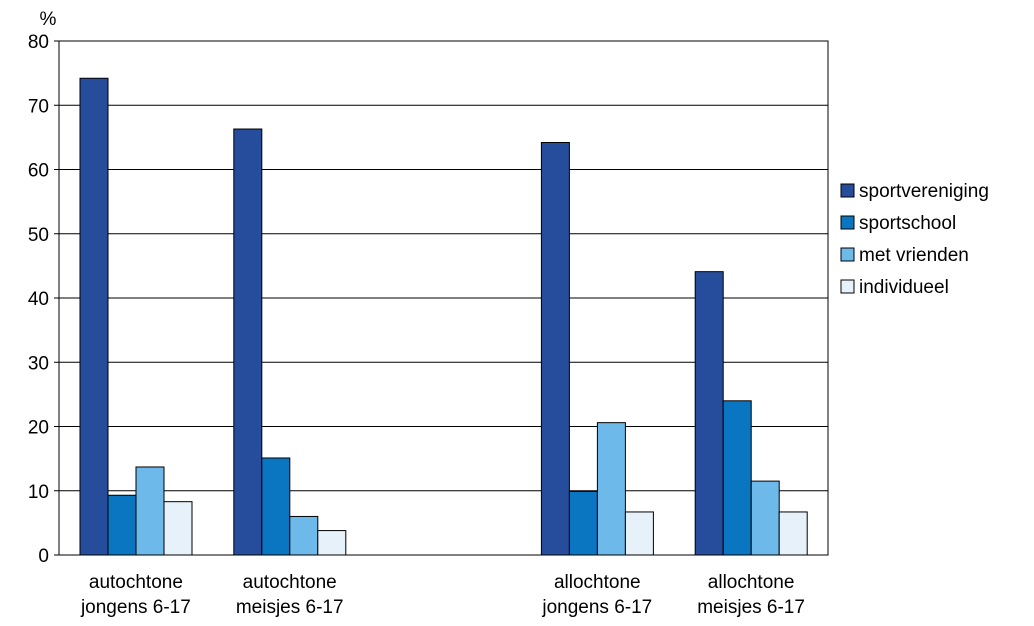  Describe the element at coordinates (38, 235) in the screenshot. I see `y-tick-label: 50` at that location.